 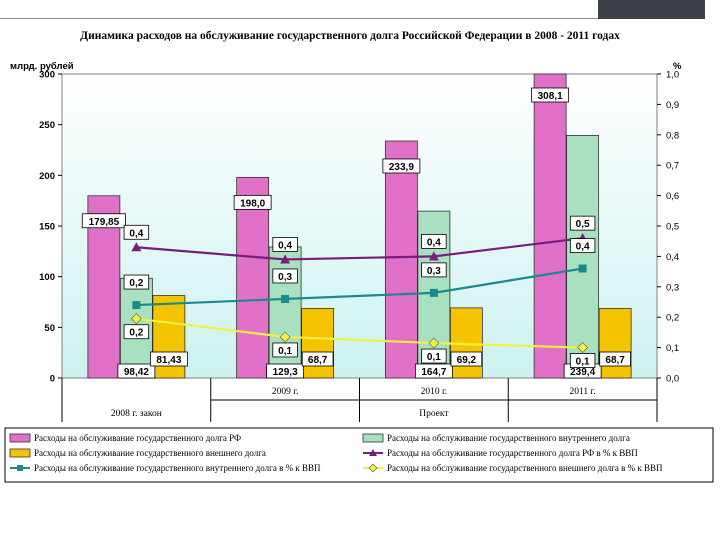 I want to click on y2-tick-label: 1,0, so click(x=672, y=75).